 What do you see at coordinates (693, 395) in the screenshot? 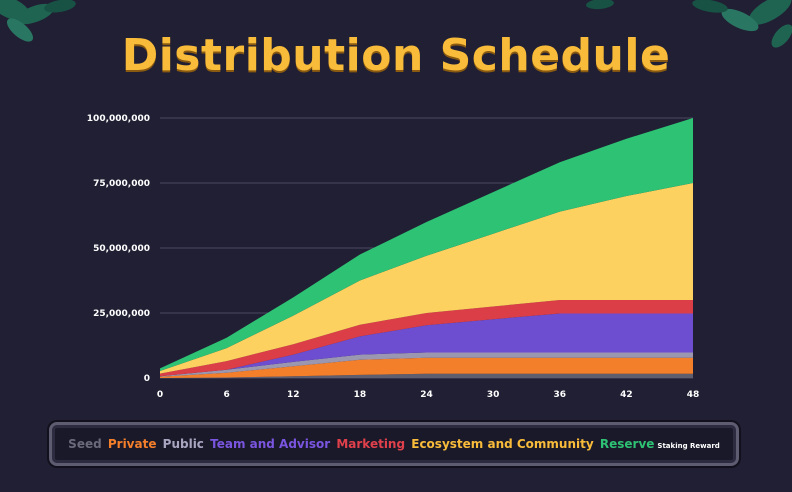
I see `x-tick-label: 48` at bounding box center [693, 395].